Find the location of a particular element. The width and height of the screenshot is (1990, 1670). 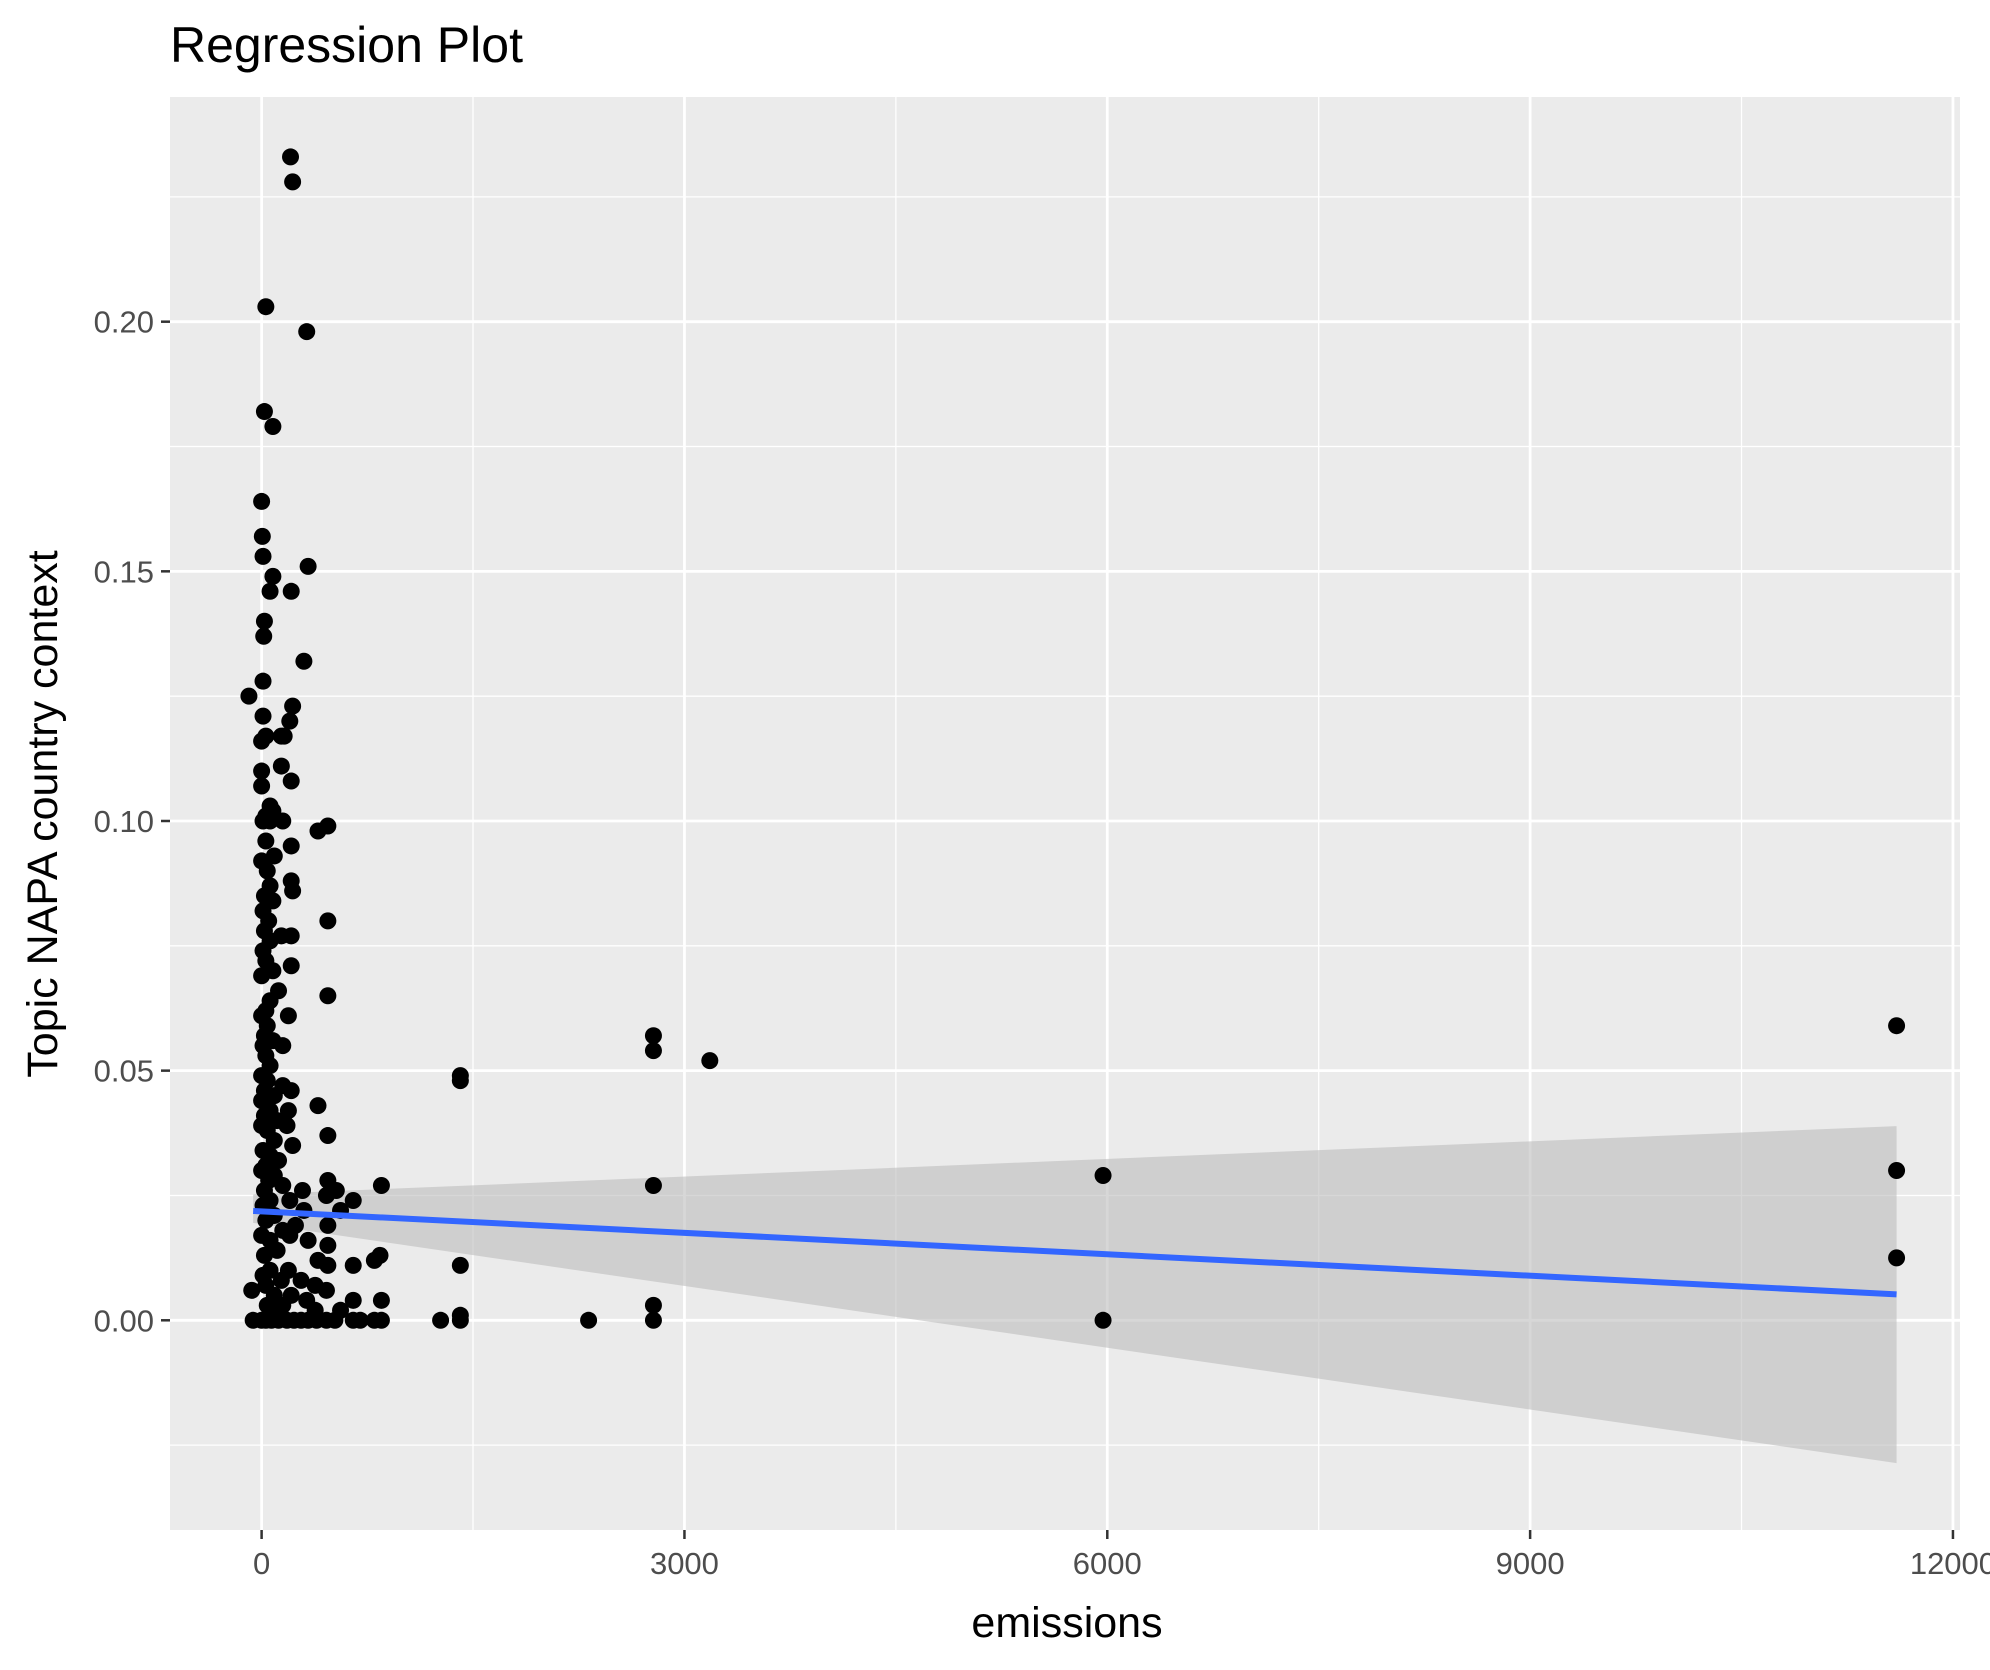

y-tick-label: 0.00 is located at coordinates (124, 1320).